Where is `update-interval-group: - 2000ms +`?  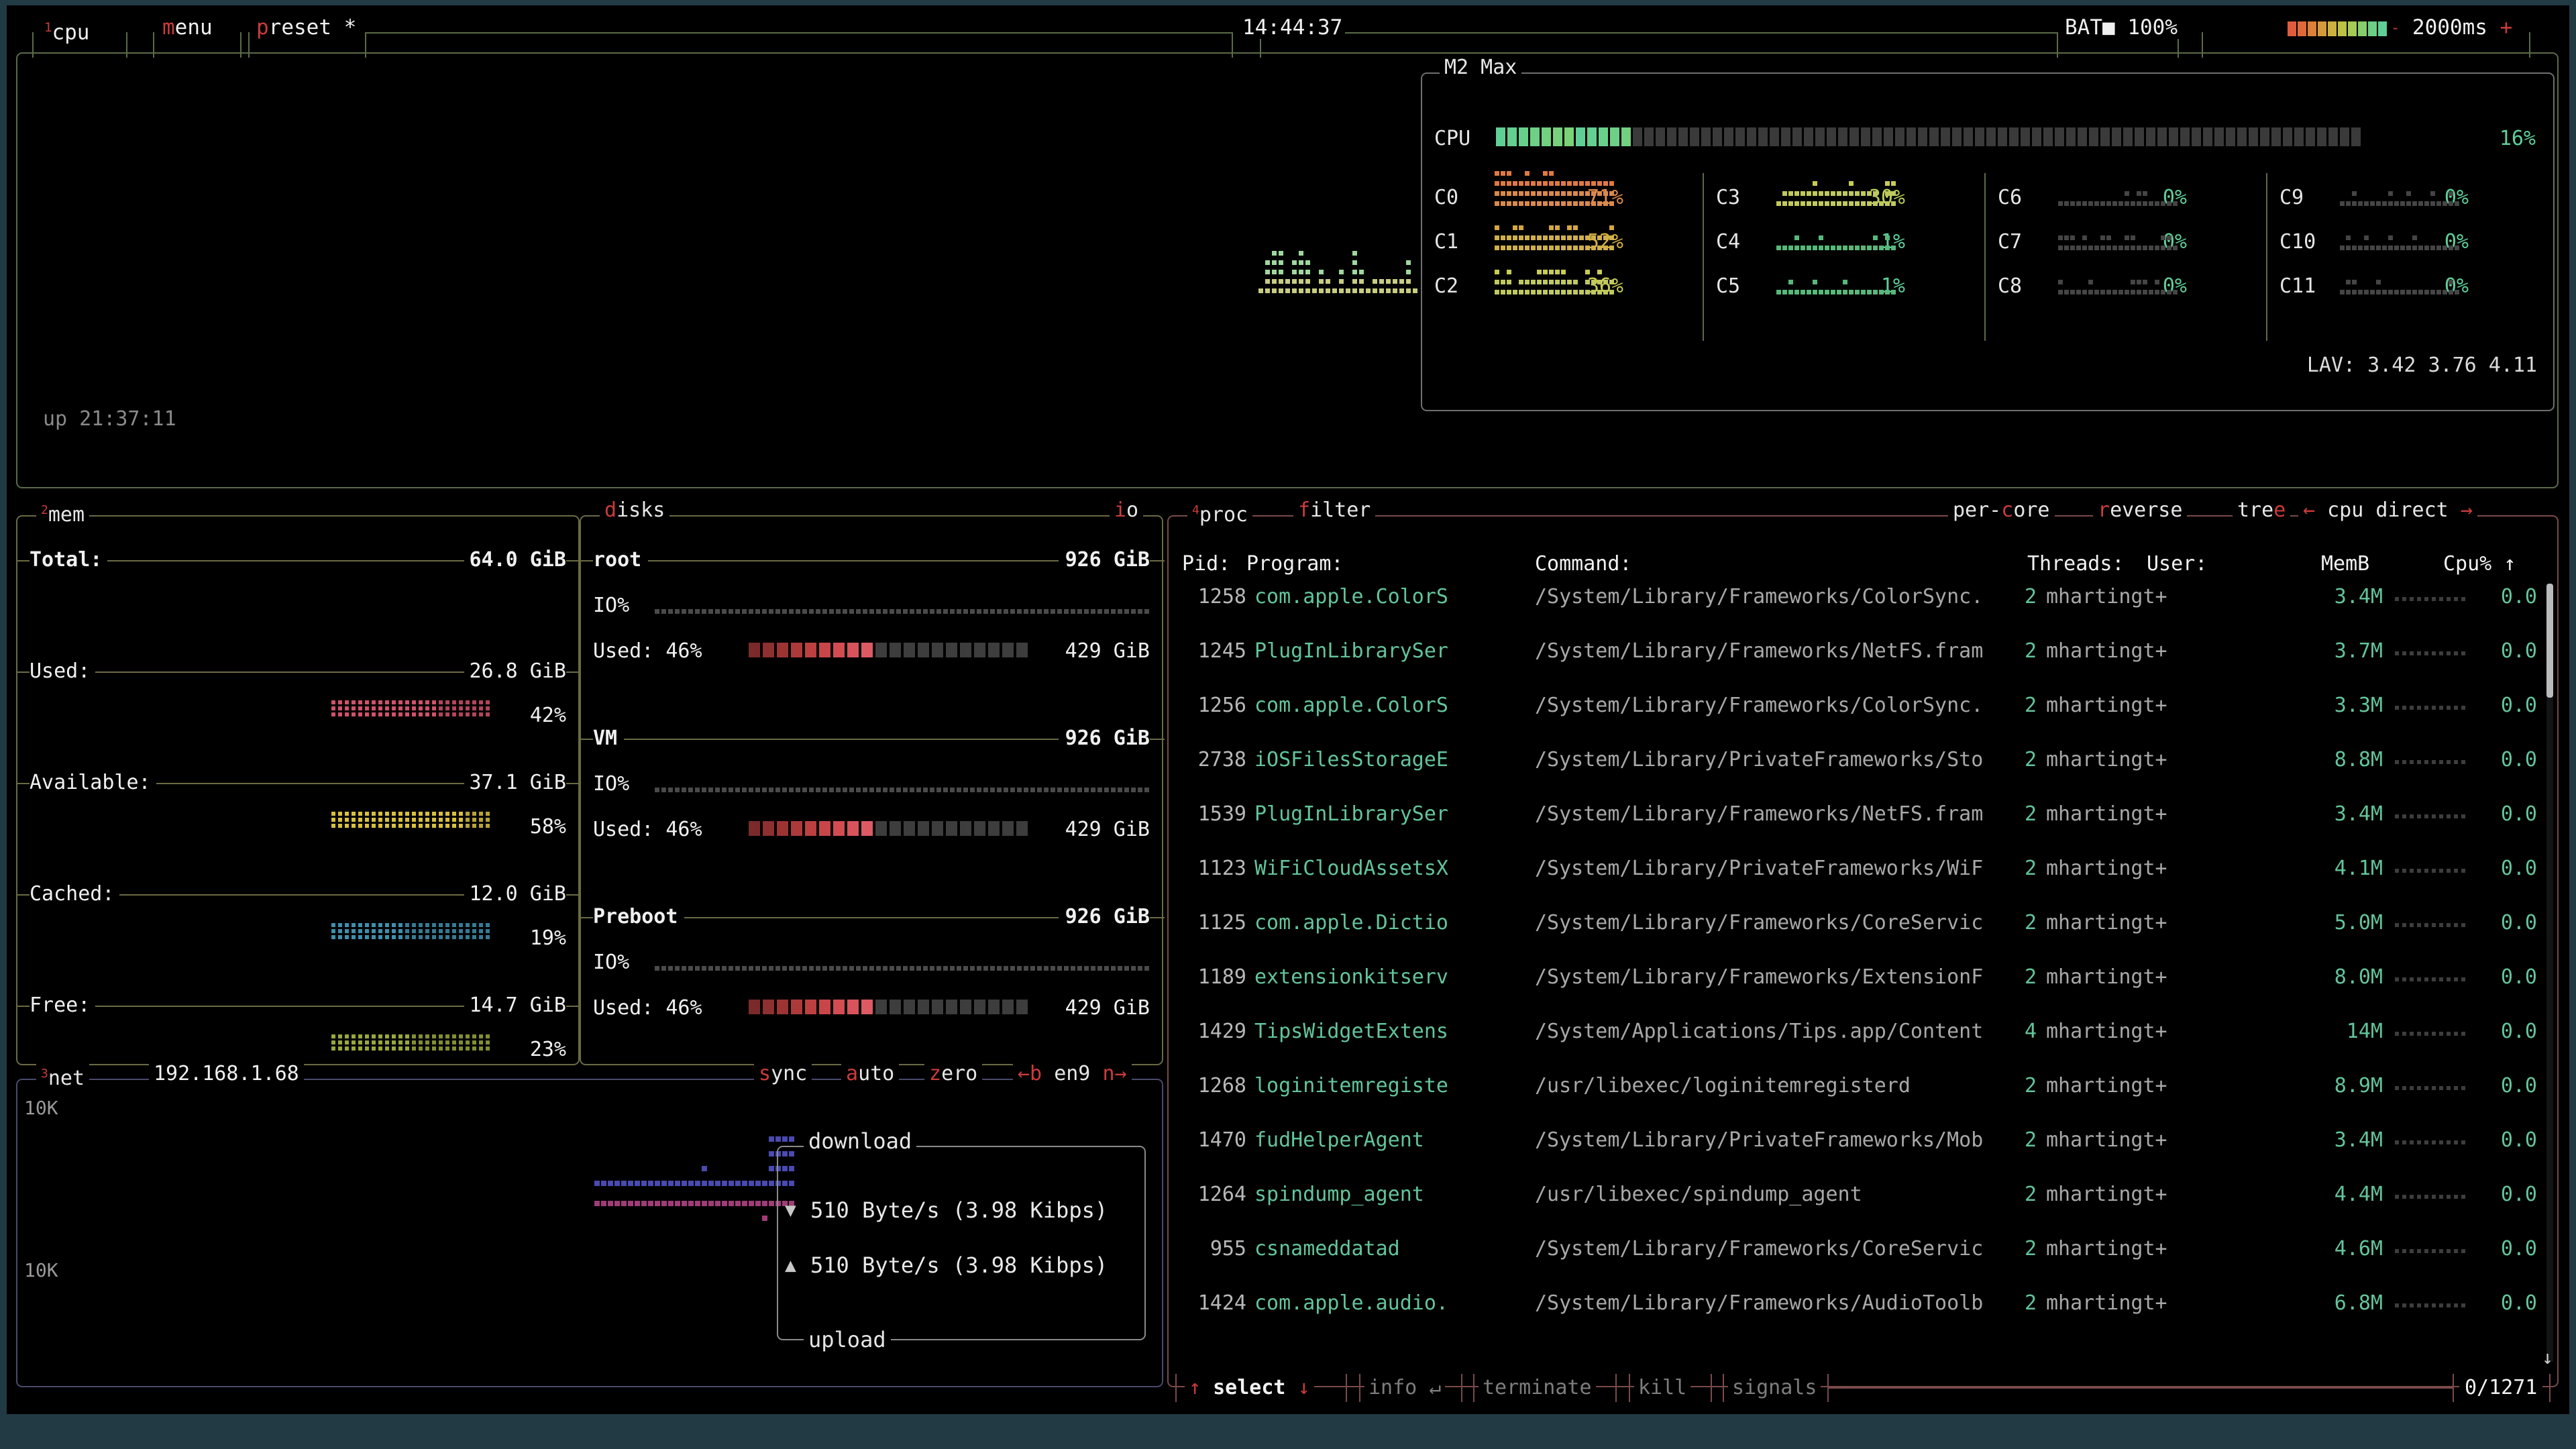
update-interval-group: - 2000ms + is located at coordinates (2452, 27).